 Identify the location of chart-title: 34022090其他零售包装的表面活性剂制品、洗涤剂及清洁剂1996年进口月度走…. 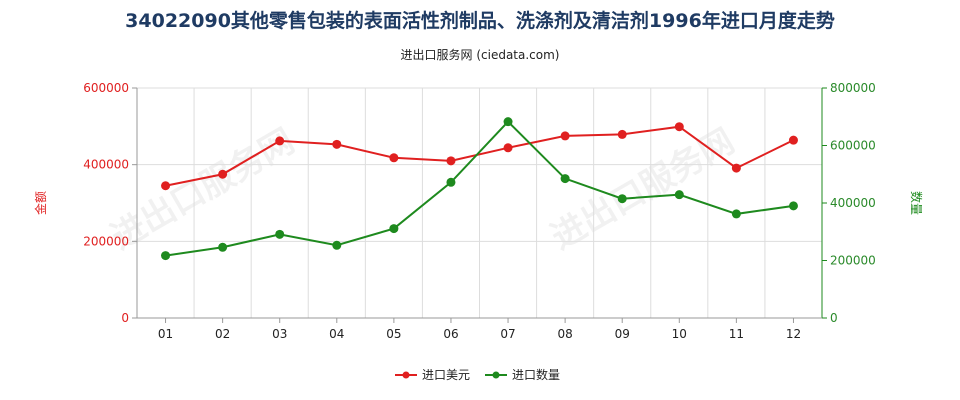
(480, 21).